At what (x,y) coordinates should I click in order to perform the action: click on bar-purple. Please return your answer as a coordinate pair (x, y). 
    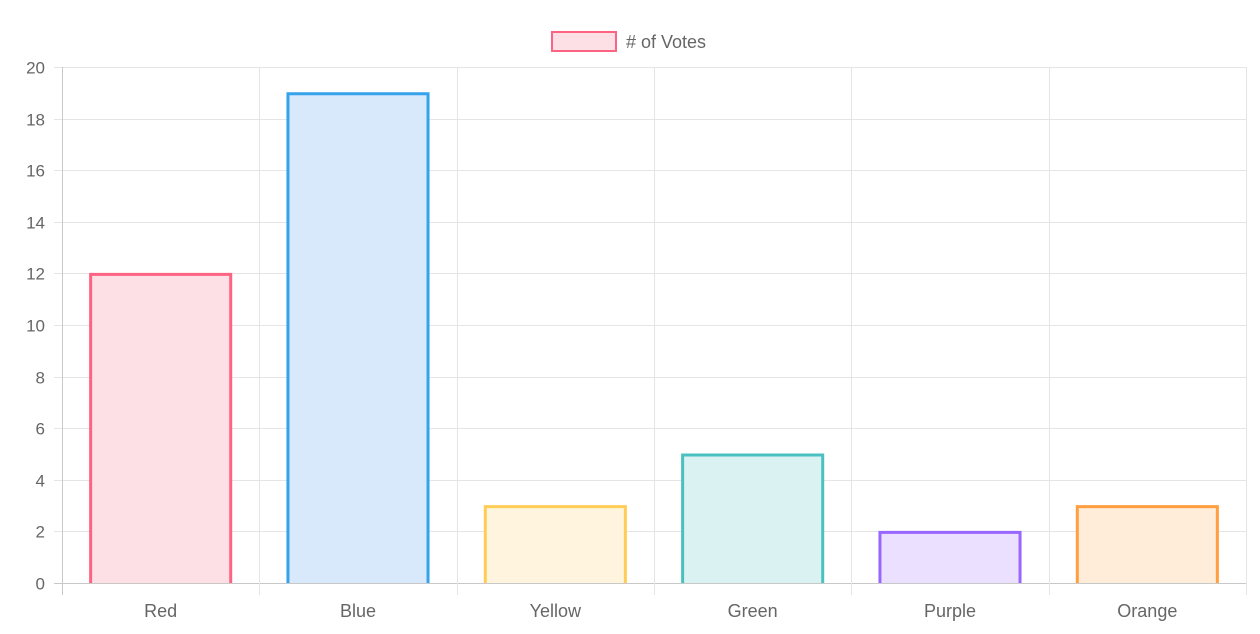
    Looking at the image, I should click on (950, 557).